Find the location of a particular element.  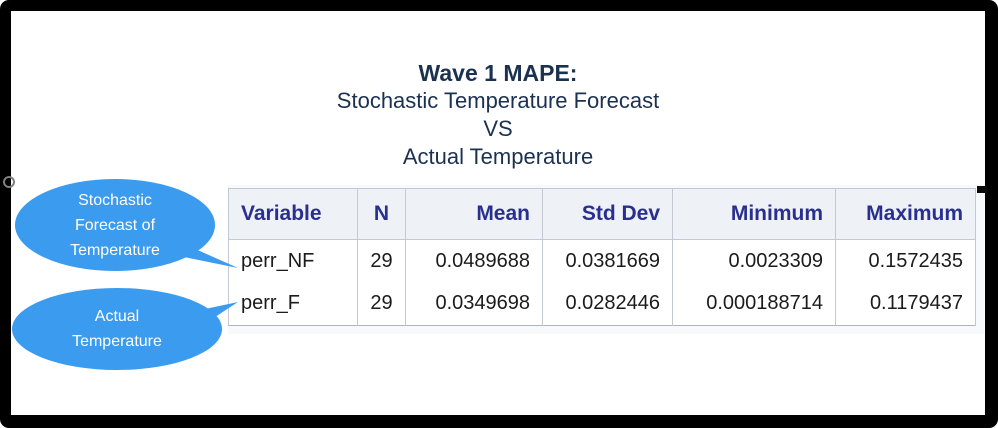

callout-line: Forecast of is located at coordinates (115, 225).